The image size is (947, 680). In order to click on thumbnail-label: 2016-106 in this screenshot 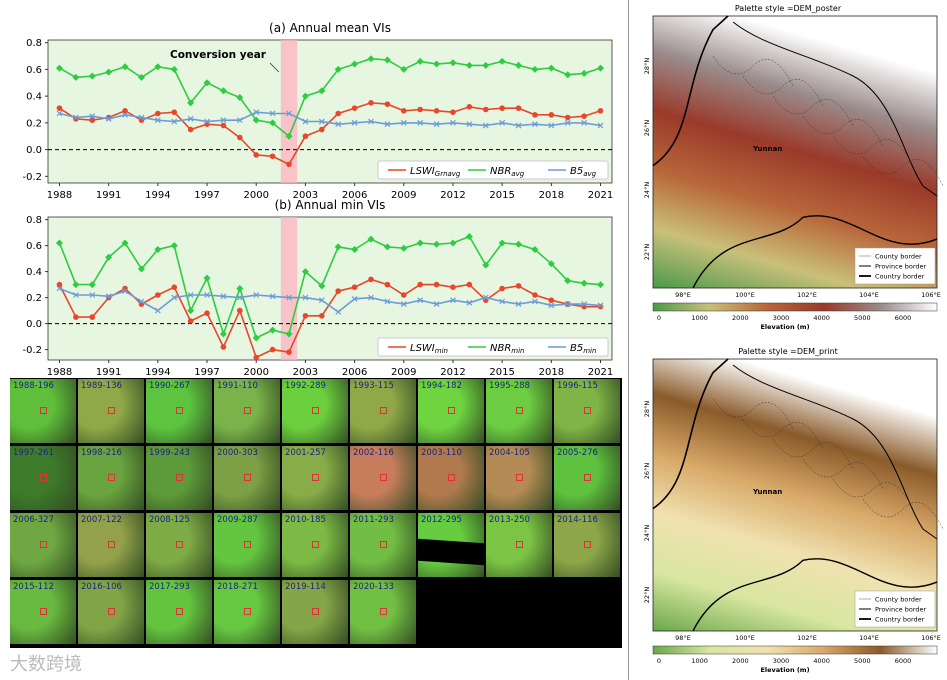, I will do `click(101, 587)`.